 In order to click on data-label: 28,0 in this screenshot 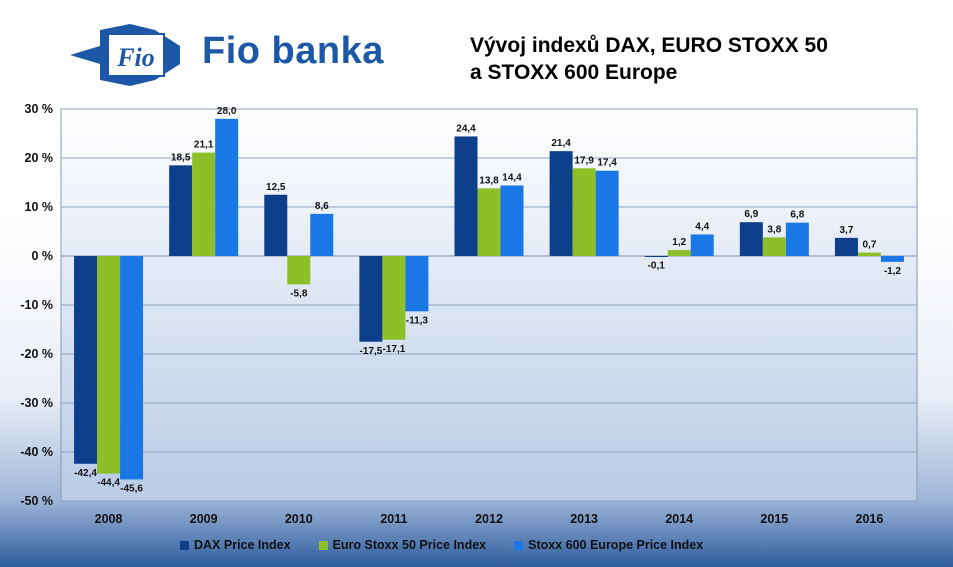, I will do `click(227, 111)`.